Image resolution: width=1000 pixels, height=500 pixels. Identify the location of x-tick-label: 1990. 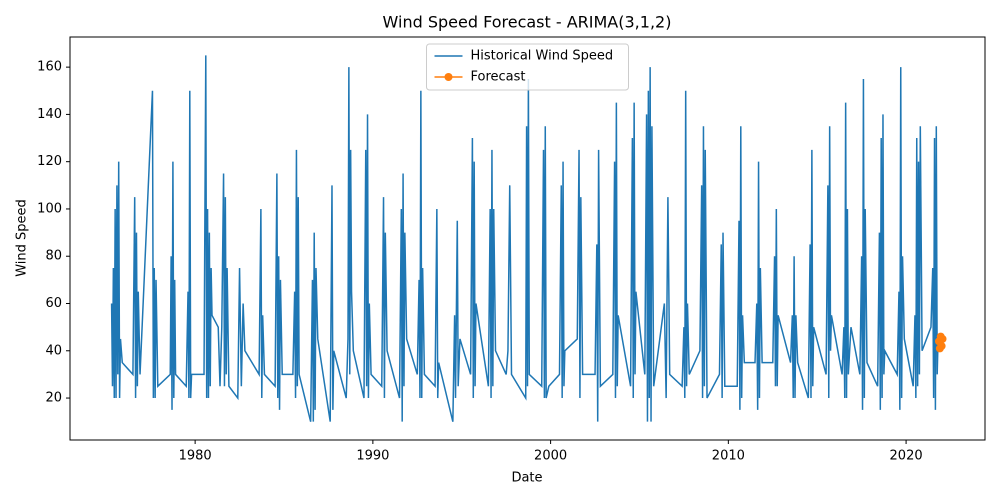
(372, 456).